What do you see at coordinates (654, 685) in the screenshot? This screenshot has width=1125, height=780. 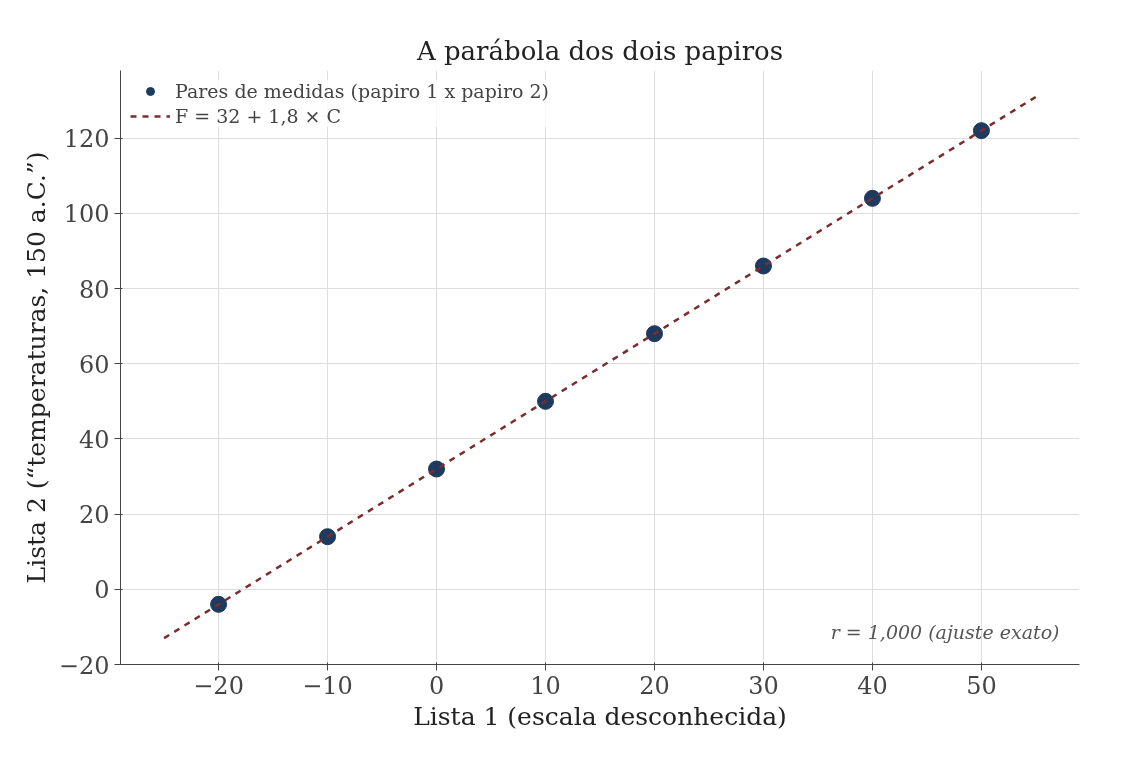 I see `x-tick-label: 20` at bounding box center [654, 685].